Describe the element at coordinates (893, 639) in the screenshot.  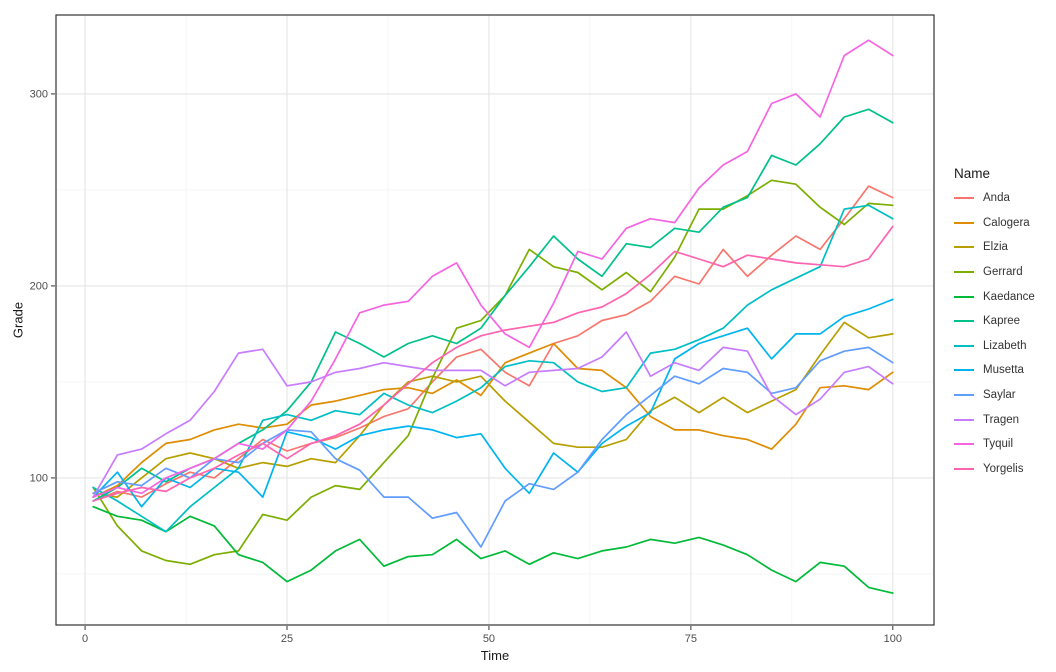
I see `x-tick-label: 100` at that location.